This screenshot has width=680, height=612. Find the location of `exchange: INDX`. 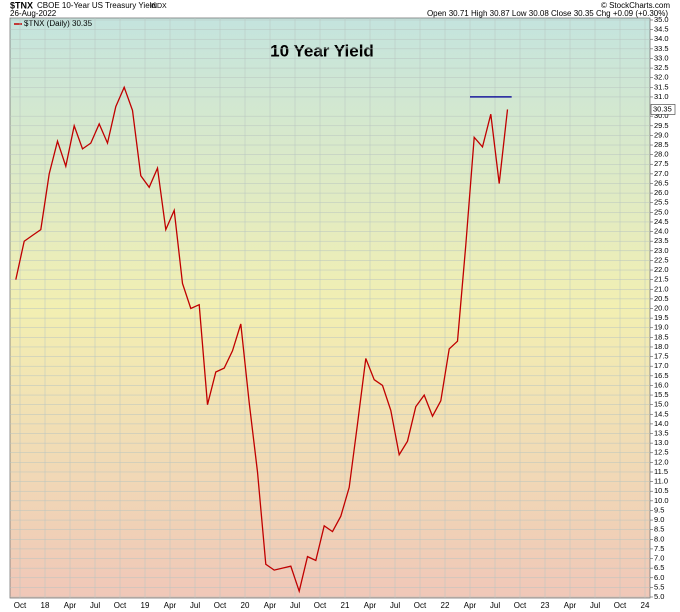

exchange: INDX is located at coordinates (158, 6).